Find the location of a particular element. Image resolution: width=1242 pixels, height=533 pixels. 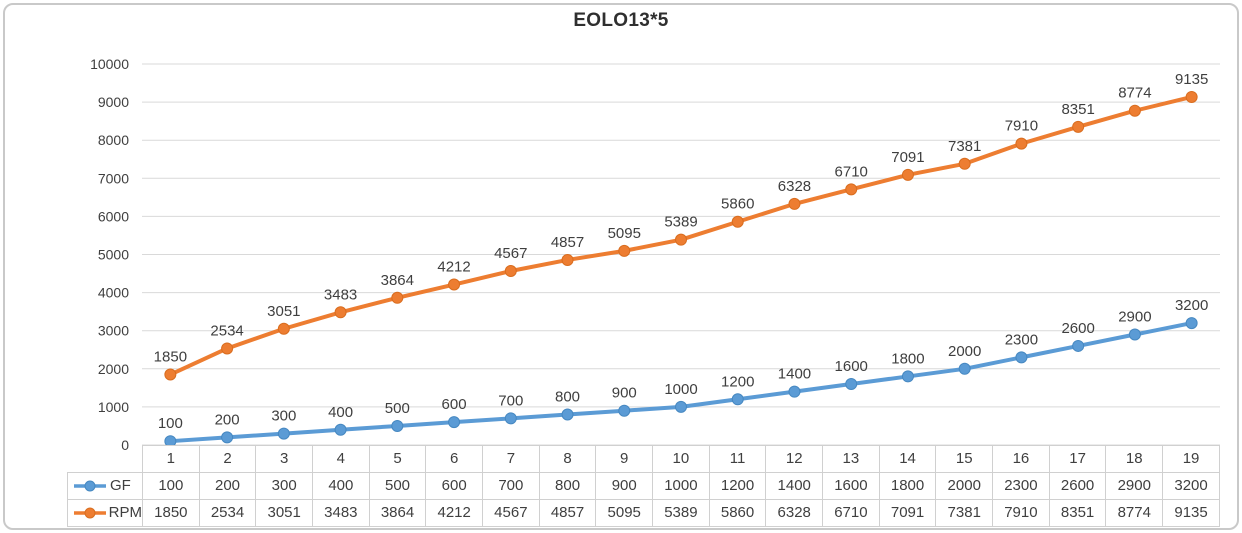

gf-data-label: 1200 is located at coordinates (737, 381).